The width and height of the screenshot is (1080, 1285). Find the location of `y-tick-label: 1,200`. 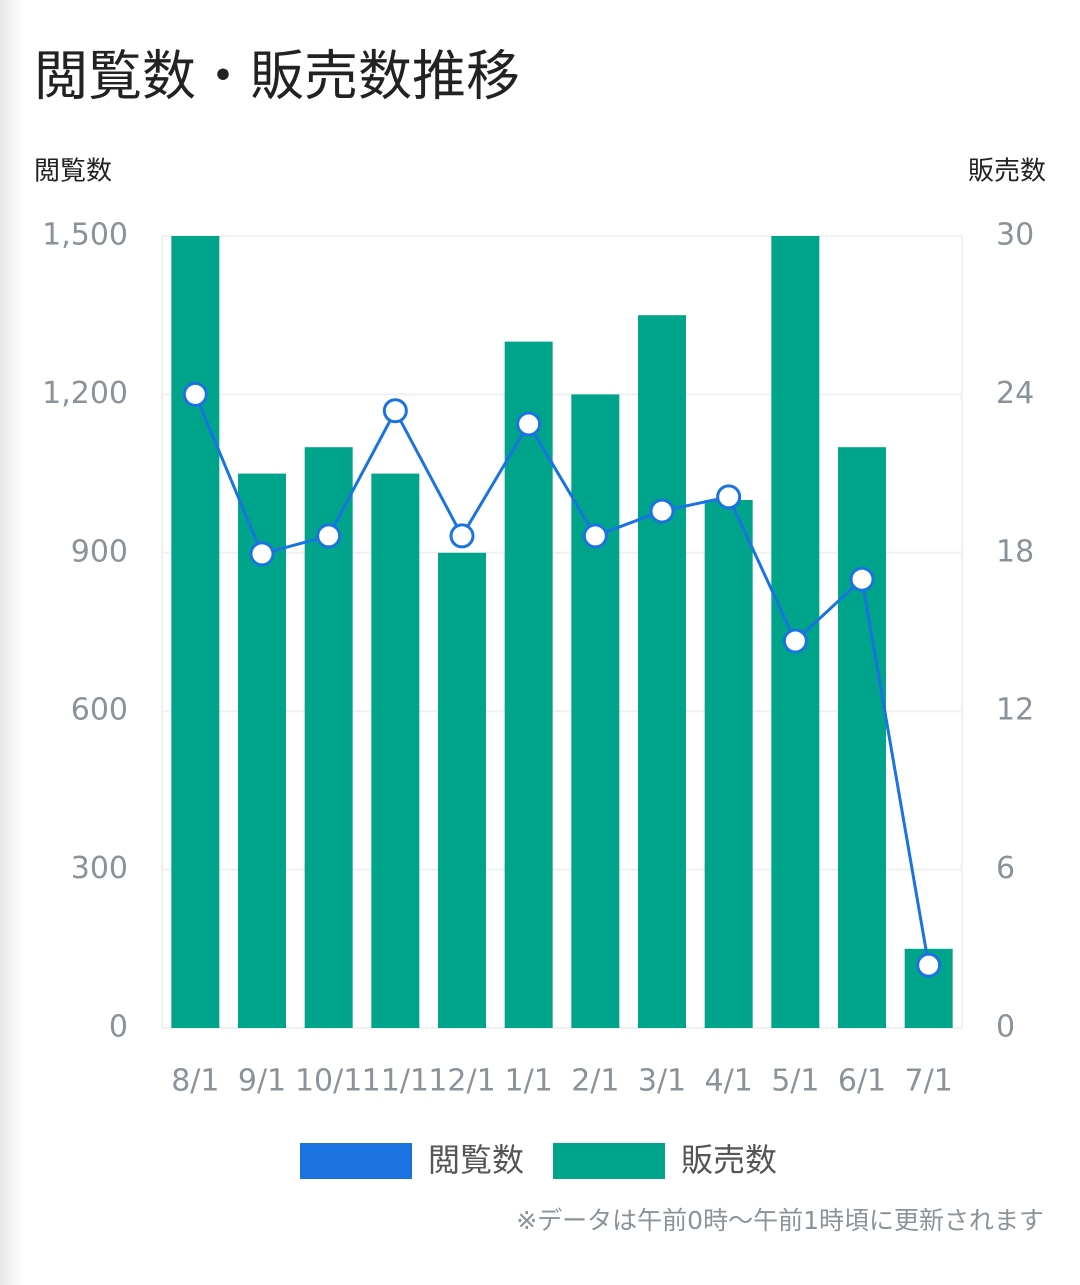

y-tick-label: 1,200 is located at coordinates (85, 393).